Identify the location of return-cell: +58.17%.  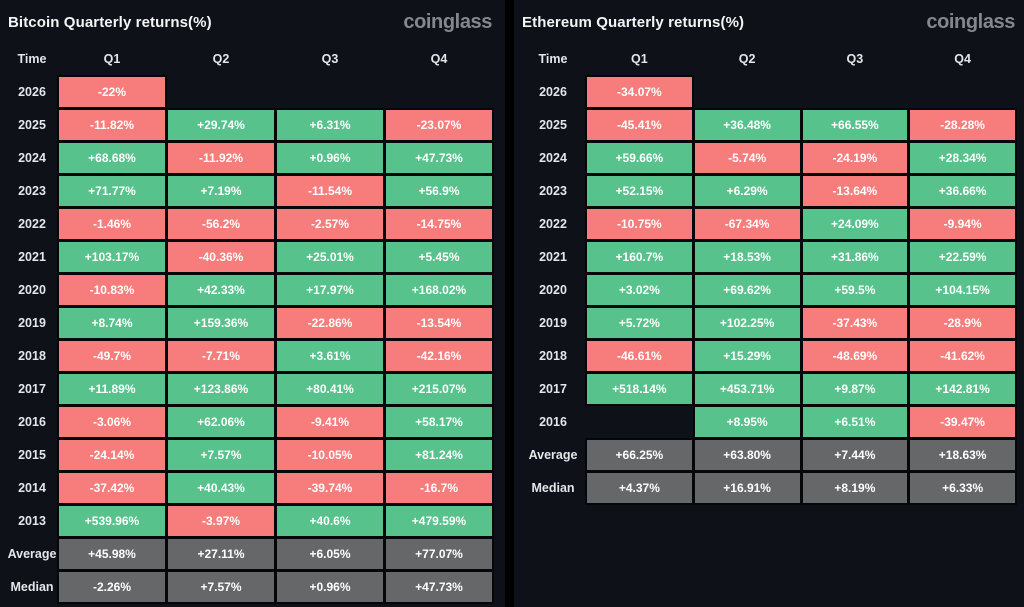
(439, 422).